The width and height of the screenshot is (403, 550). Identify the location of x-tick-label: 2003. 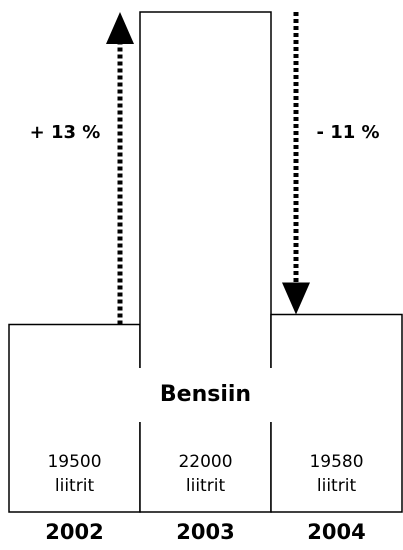
(205, 532).